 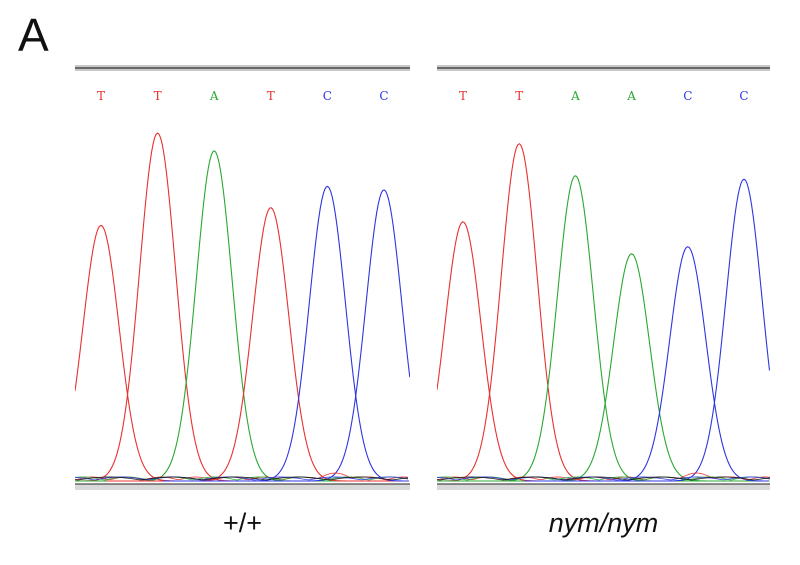 I want to click on mutant-genotype-label: nym/nym, so click(x=603, y=523).